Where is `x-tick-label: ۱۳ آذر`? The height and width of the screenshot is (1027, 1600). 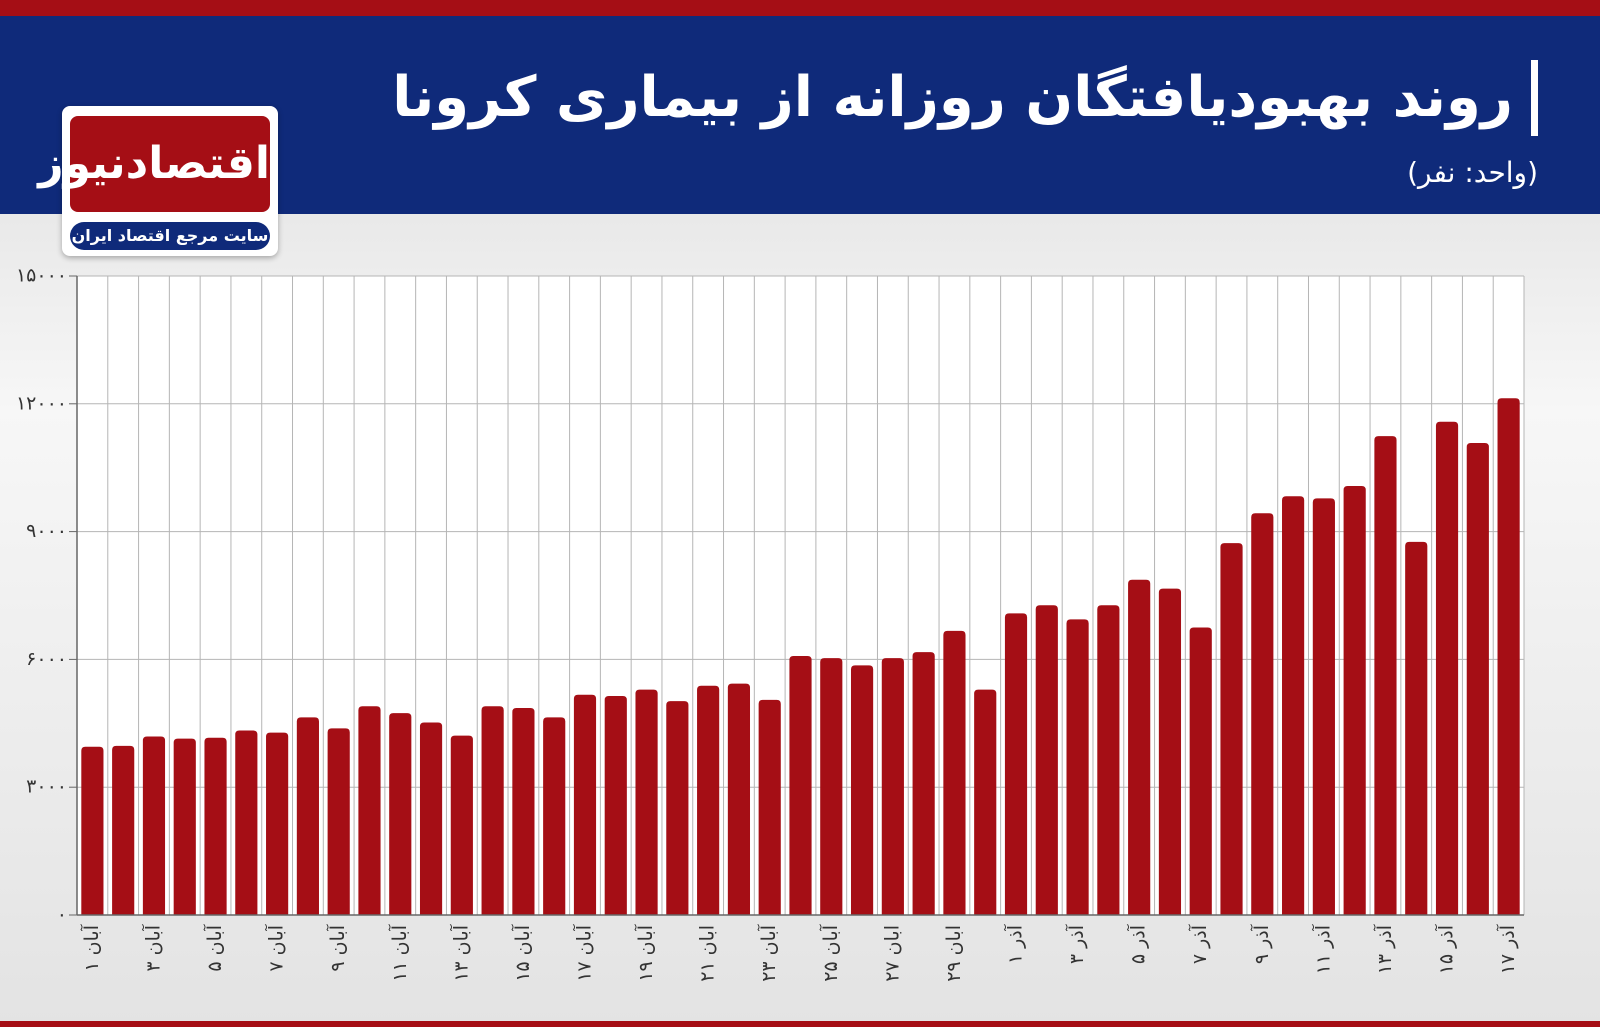
x-tick-label: ۱۳ آذر is located at coordinates (1384, 949).